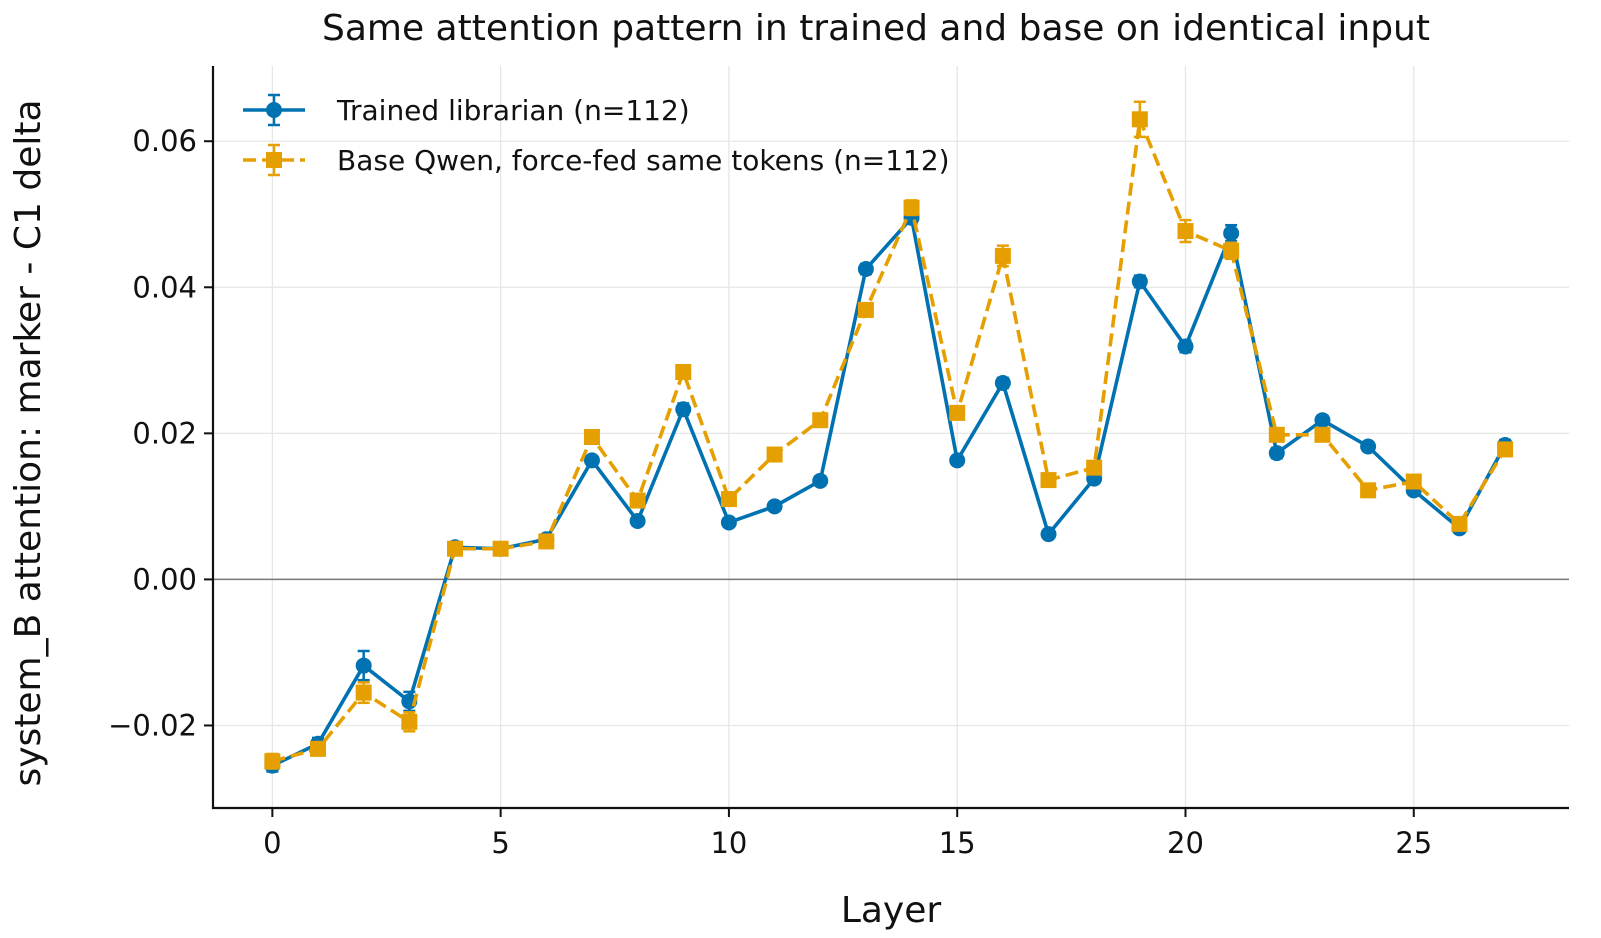 Image resolution: width=1601 pixels, height=938 pixels. What do you see at coordinates (164, 579) in the screenshot?
I see `y-tick-label: 0.00` at bounding box center [164, 579].